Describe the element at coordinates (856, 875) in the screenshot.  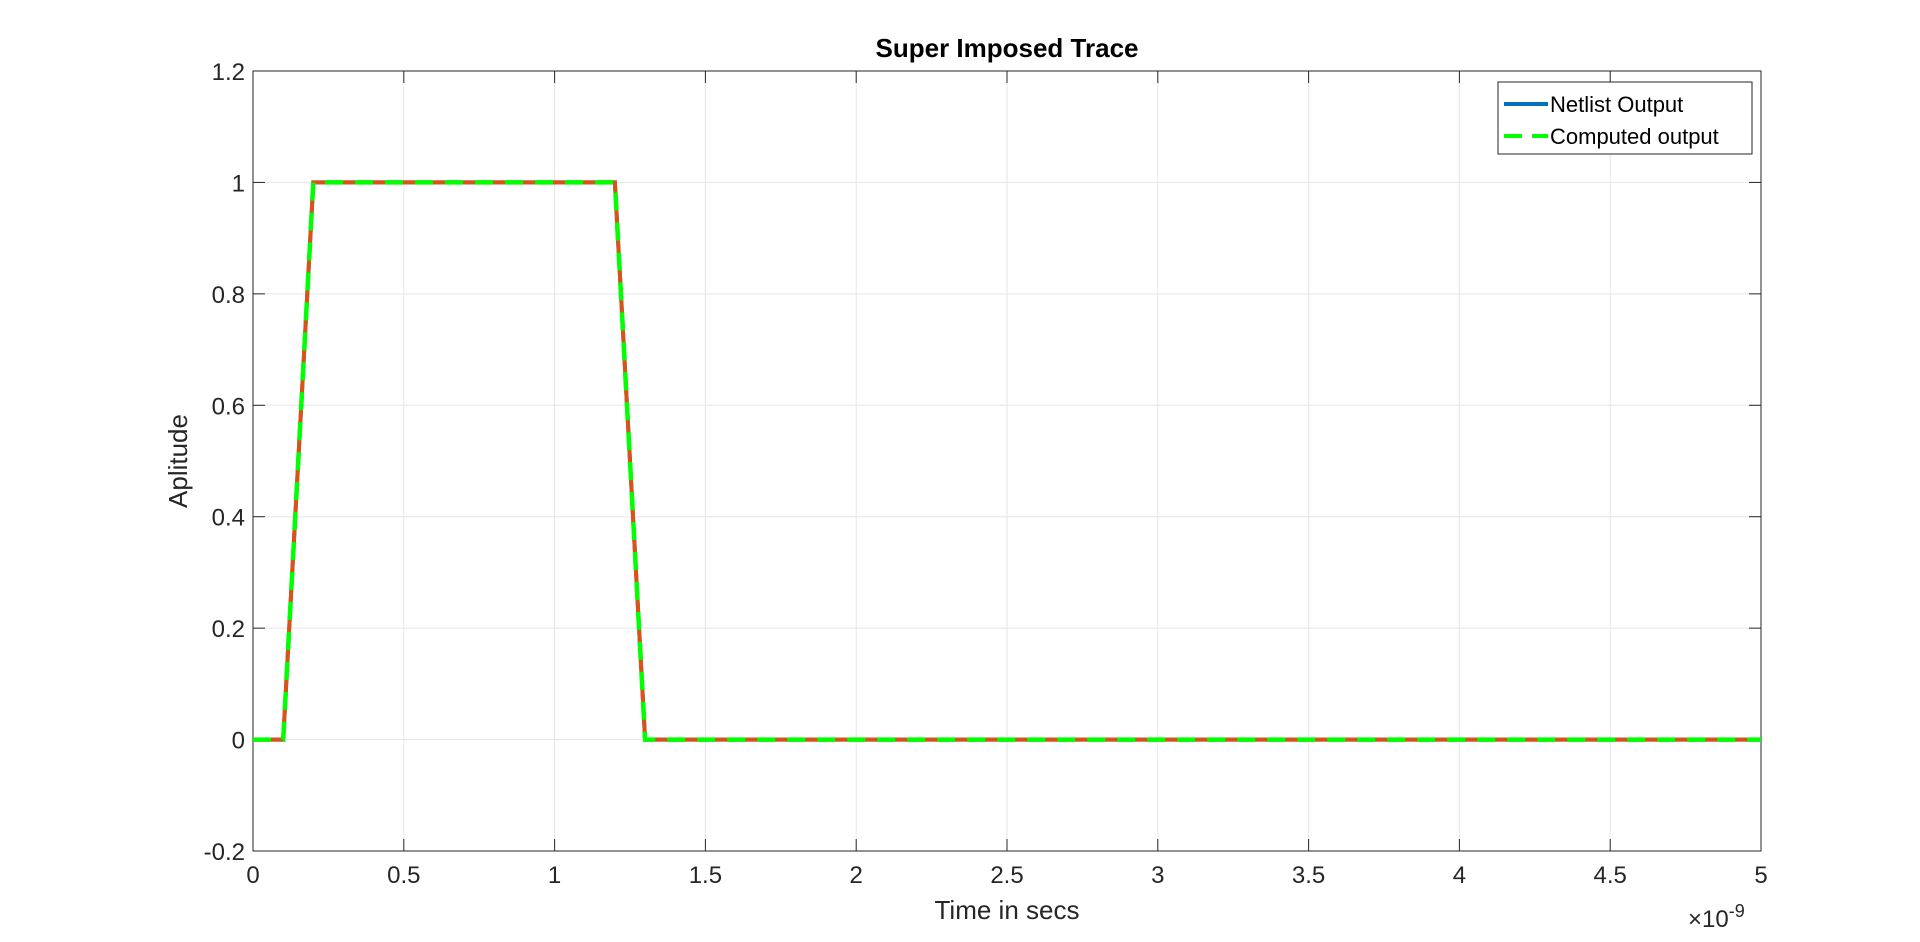
I see `x-tick-label: 2` at that location.